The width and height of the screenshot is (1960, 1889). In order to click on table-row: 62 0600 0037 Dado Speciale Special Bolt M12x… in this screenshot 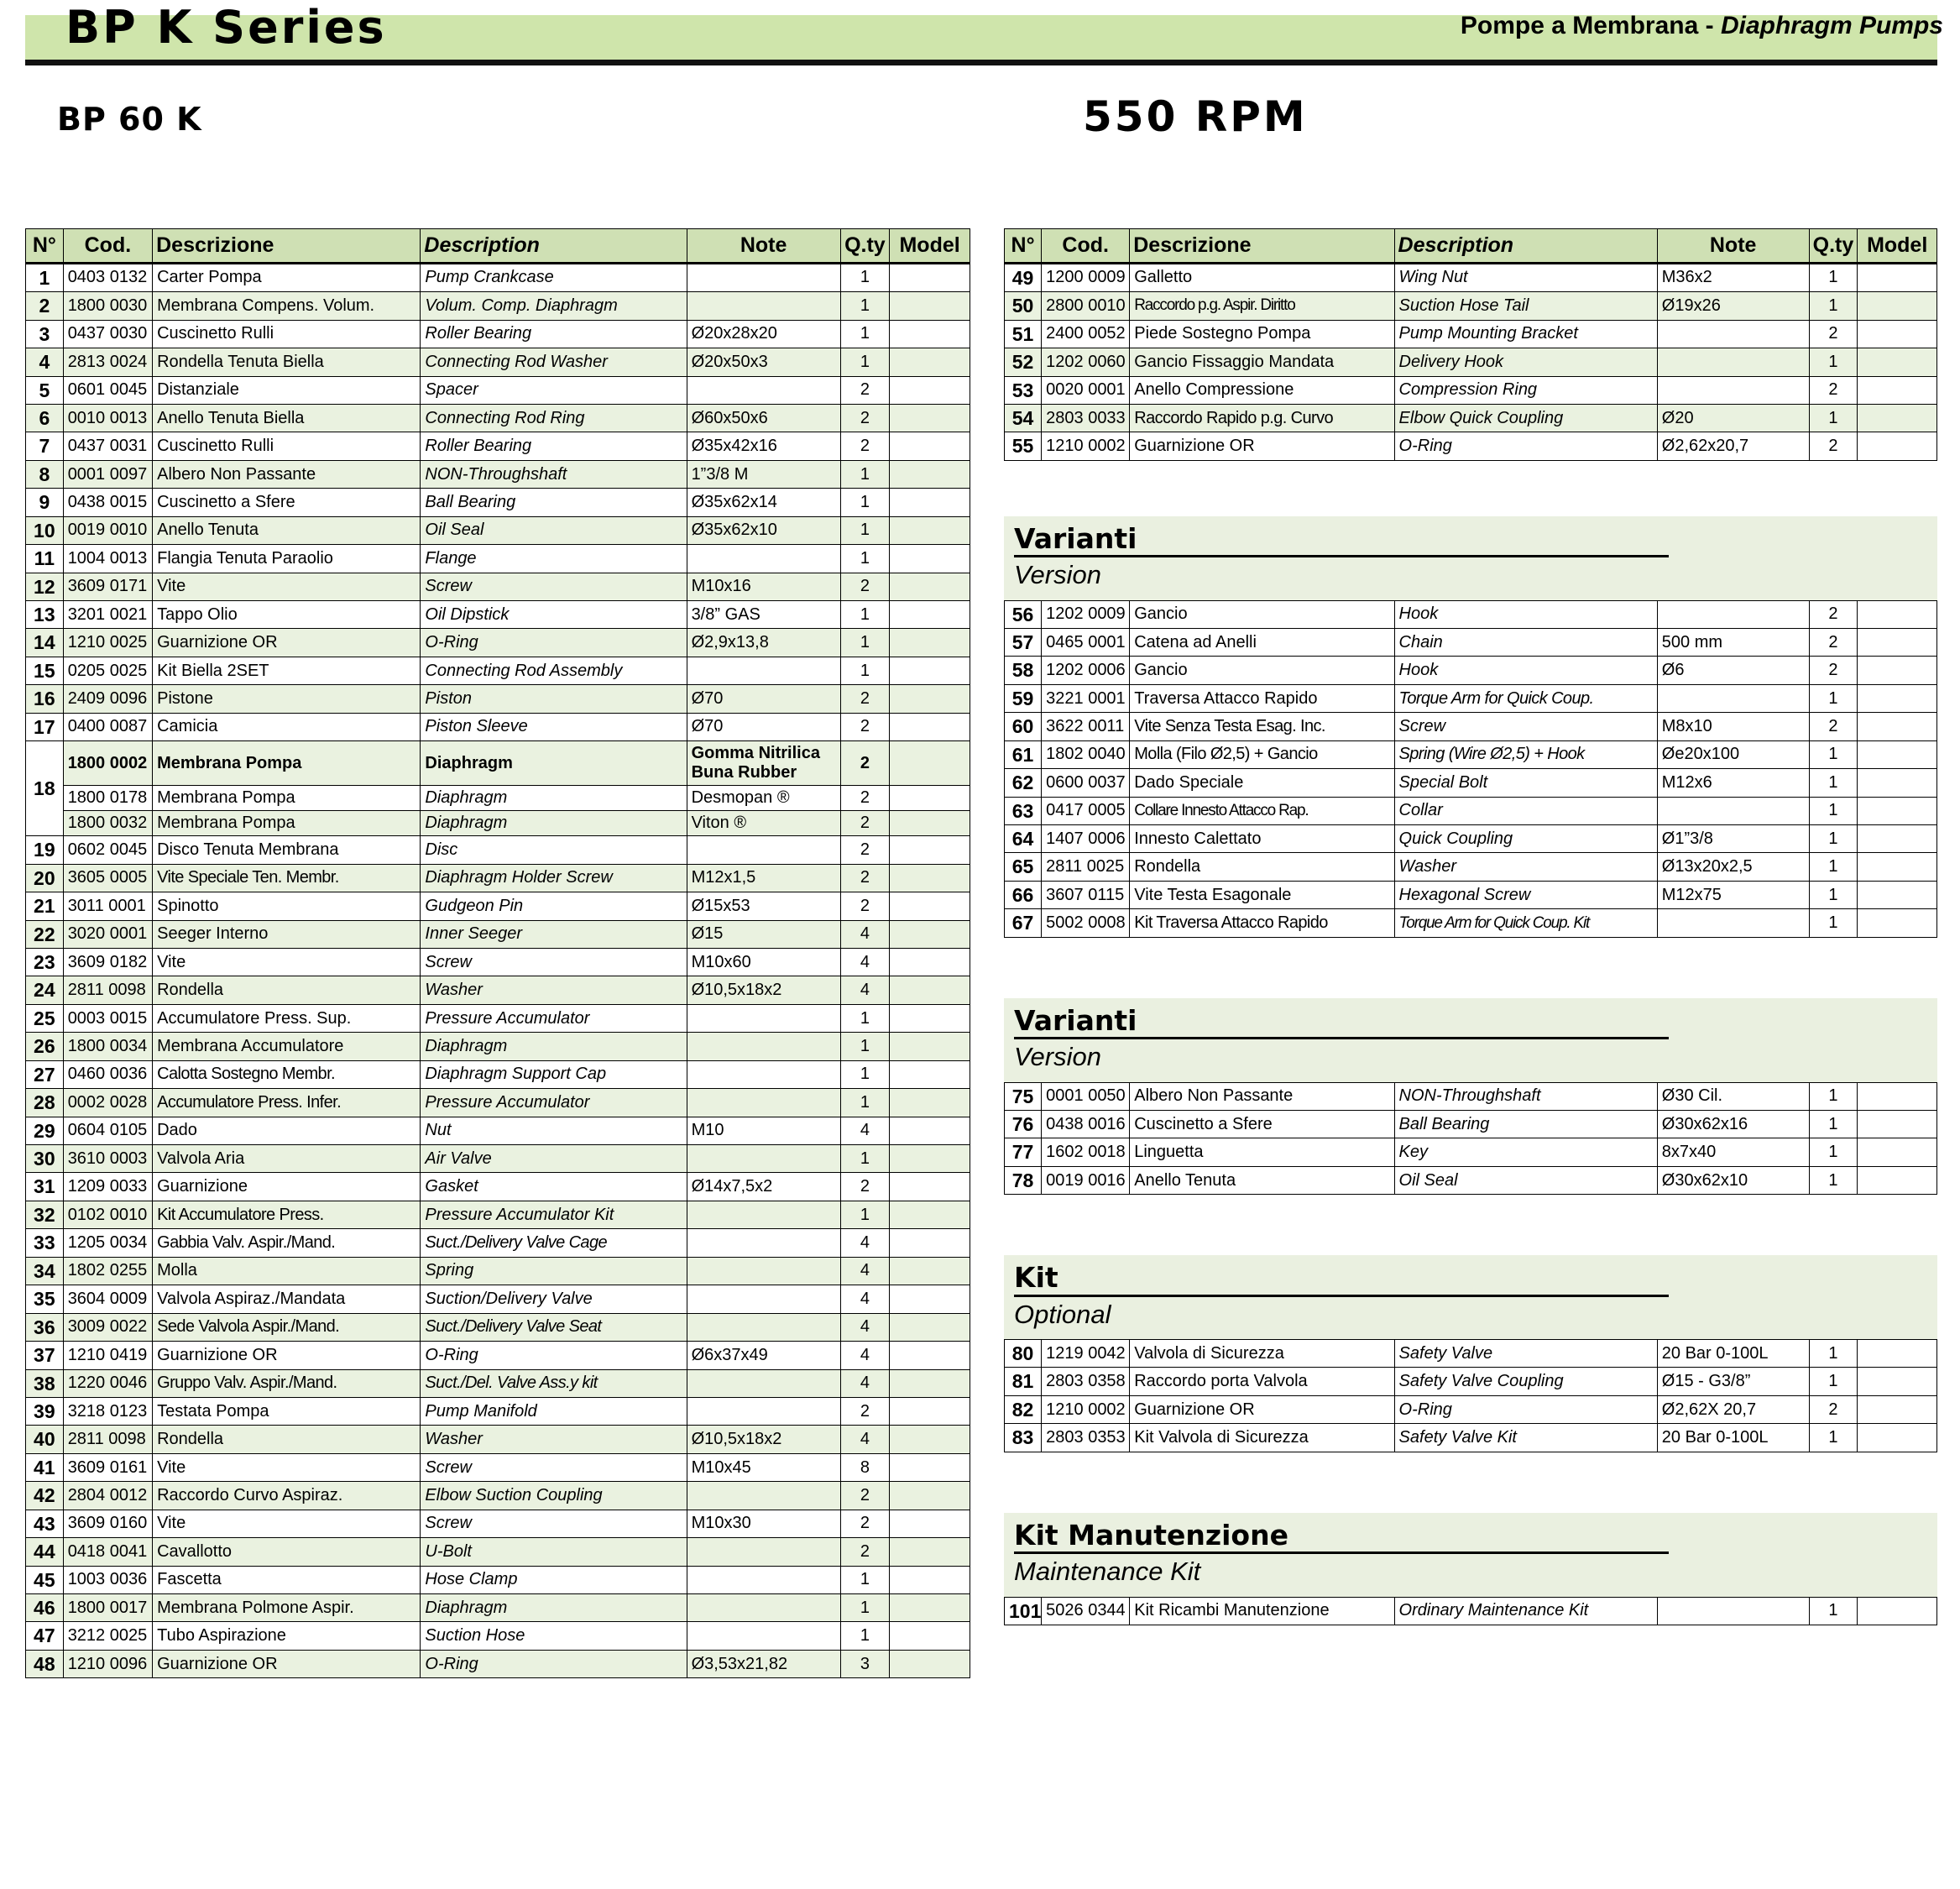, I will do `click(1470, 783)`.